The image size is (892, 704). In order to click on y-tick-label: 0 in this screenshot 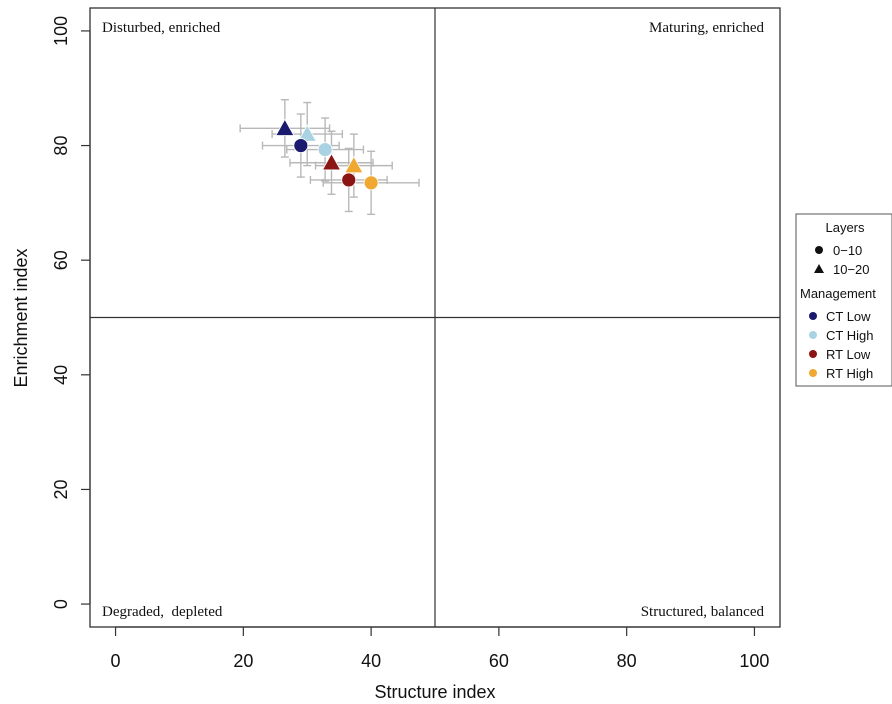, I will do `click(61, 604)`.